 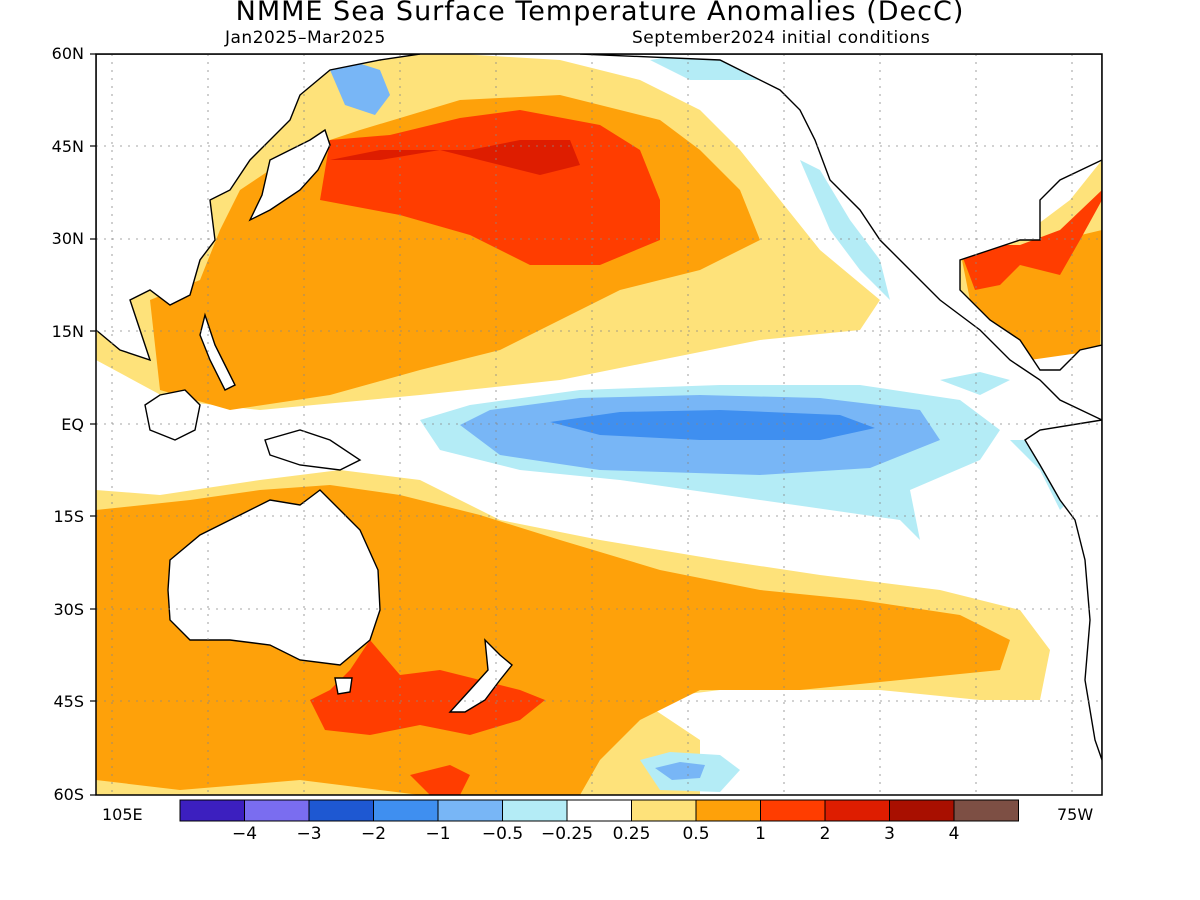 What do you see at coordinates (455, 157) in the screenshot?
I see `north-darkred-region` at bounding box center [455, 157].